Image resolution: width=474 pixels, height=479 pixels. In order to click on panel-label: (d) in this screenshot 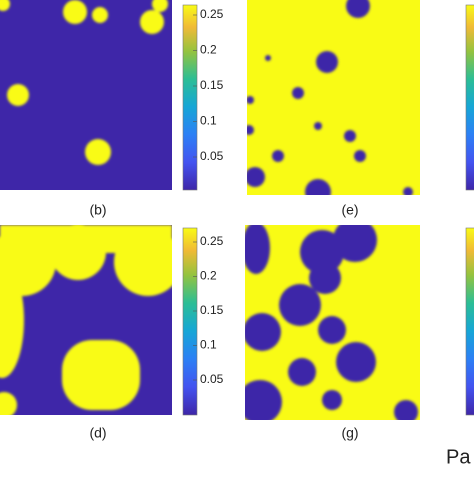, I will do `click(97, 433)`.